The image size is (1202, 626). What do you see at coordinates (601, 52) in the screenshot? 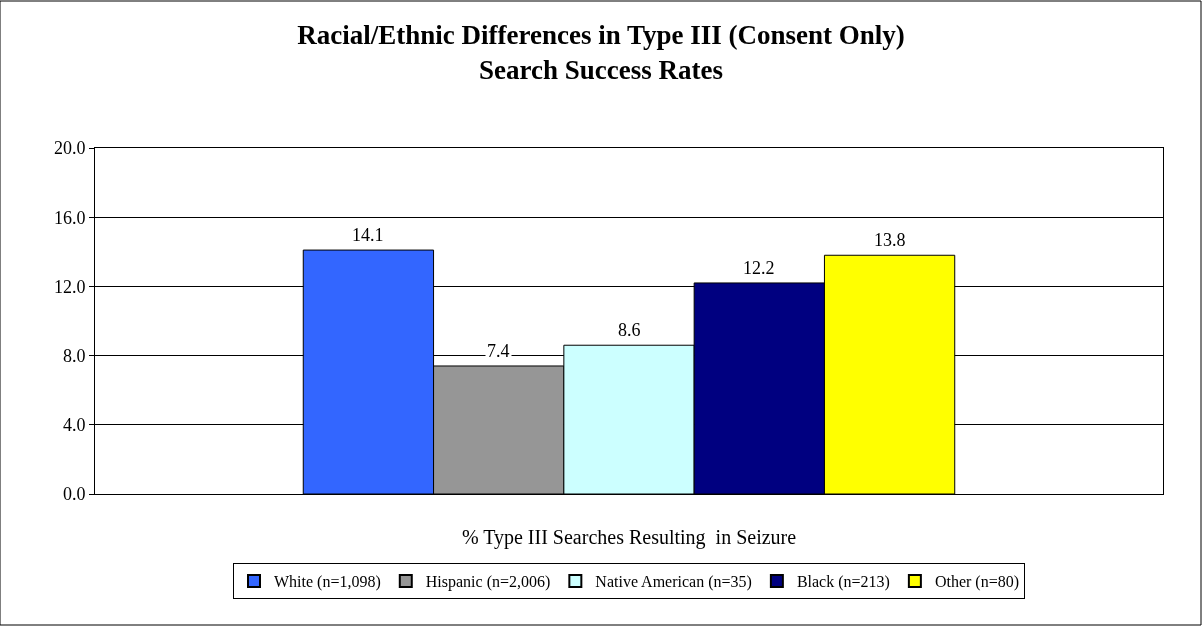
I see `chart-title: Racial/Ethnic Differences in Type III (Consent Only) Search Success Rates` at bounding box center [601, 52].